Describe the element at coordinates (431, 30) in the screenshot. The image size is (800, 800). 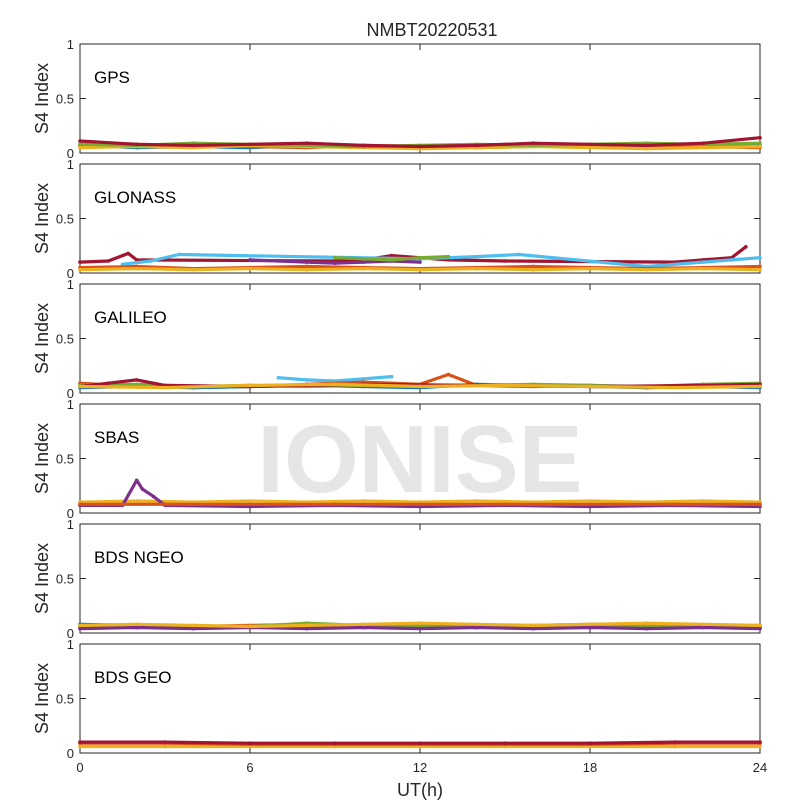
I see `chart-title: NMBT20220531` at that location.